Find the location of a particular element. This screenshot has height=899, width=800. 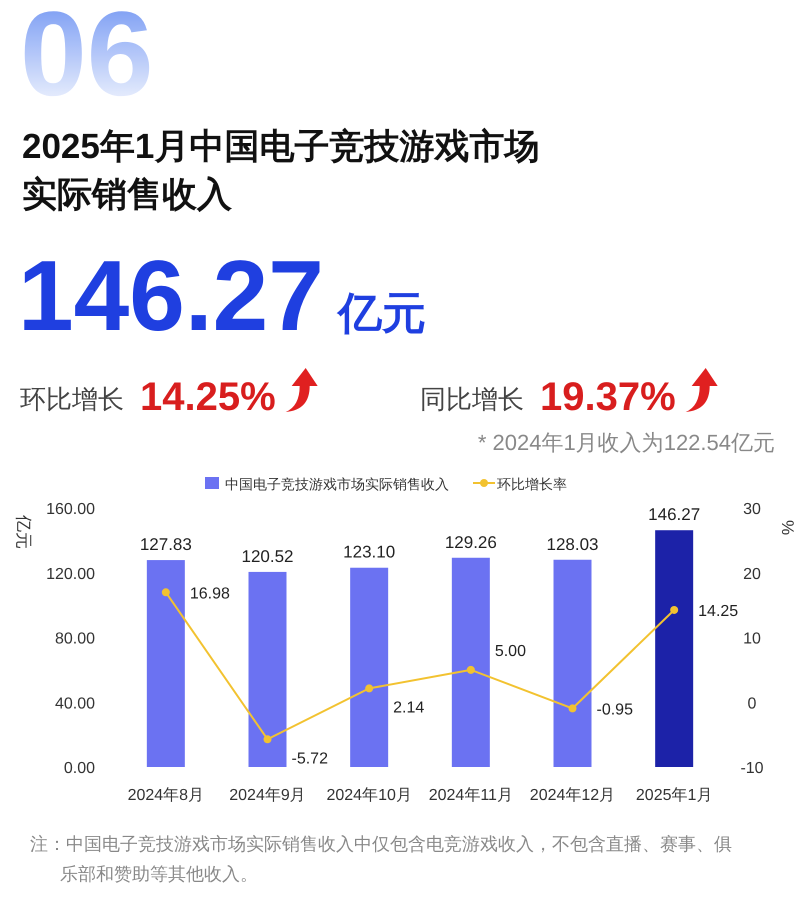

y-tick-label: 80.00 is located at coordinates (75, 639).